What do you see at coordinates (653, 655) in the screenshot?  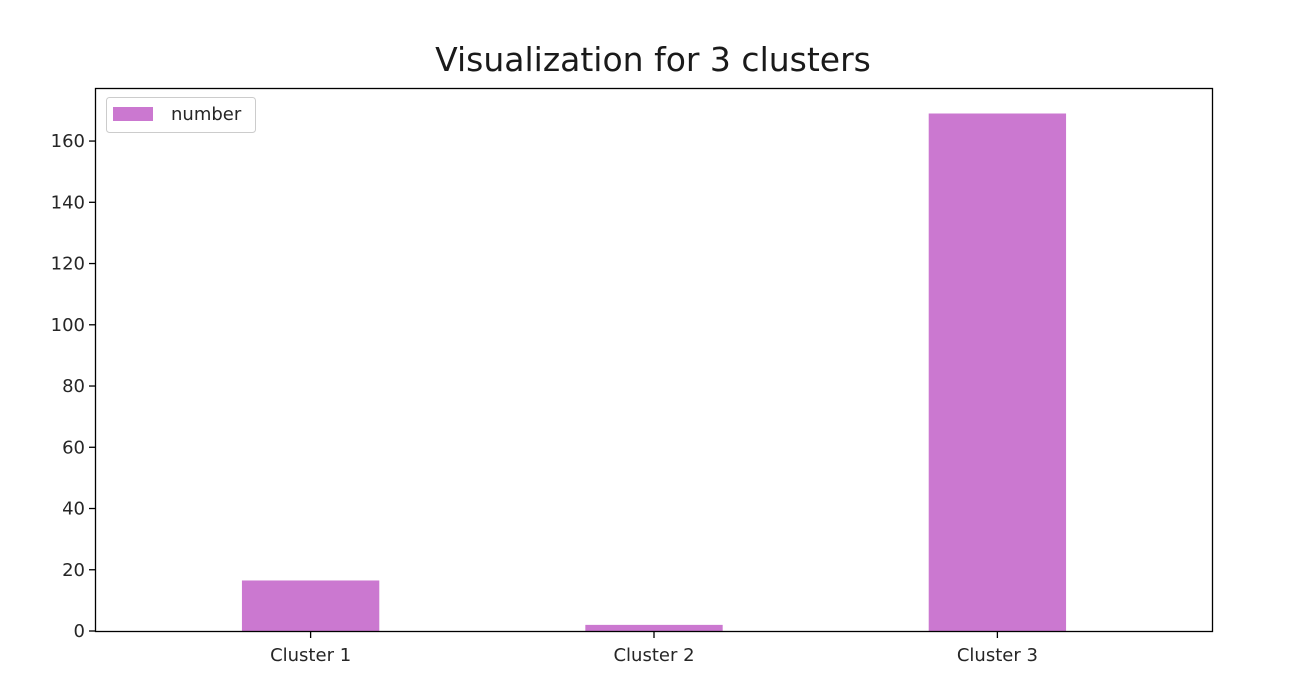 I see `x-tick-label: Cluster 2` at bounding box center [653, 655].